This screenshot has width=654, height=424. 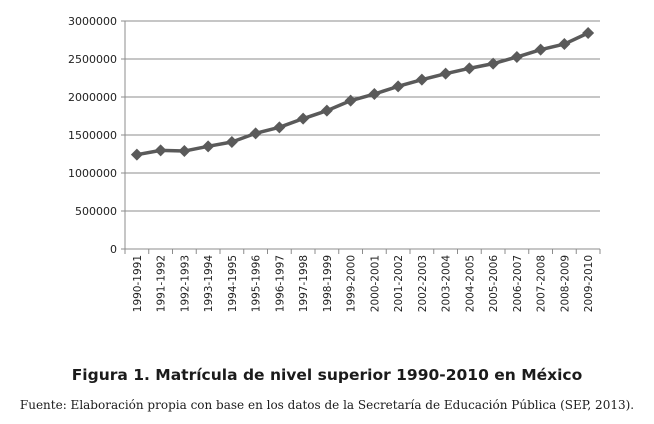 I want to click on x-tick-label: 1993-1994, so click(x=209, y=284).